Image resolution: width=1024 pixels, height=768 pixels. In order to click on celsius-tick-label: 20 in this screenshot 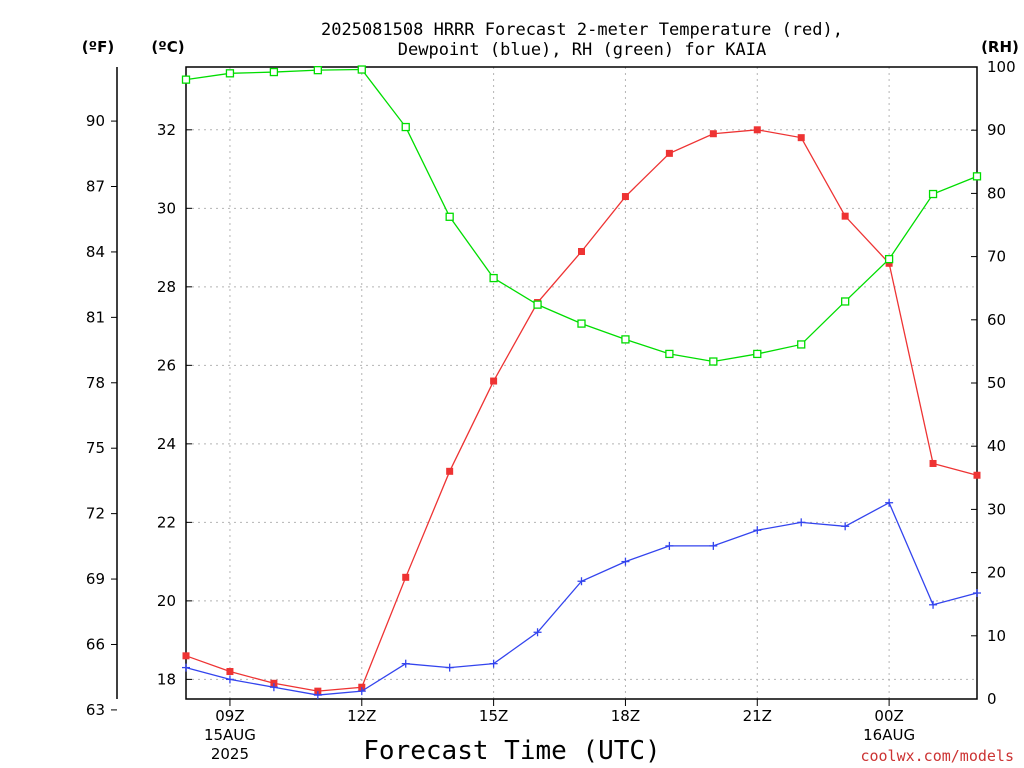, I will do `click(166, 601)`.